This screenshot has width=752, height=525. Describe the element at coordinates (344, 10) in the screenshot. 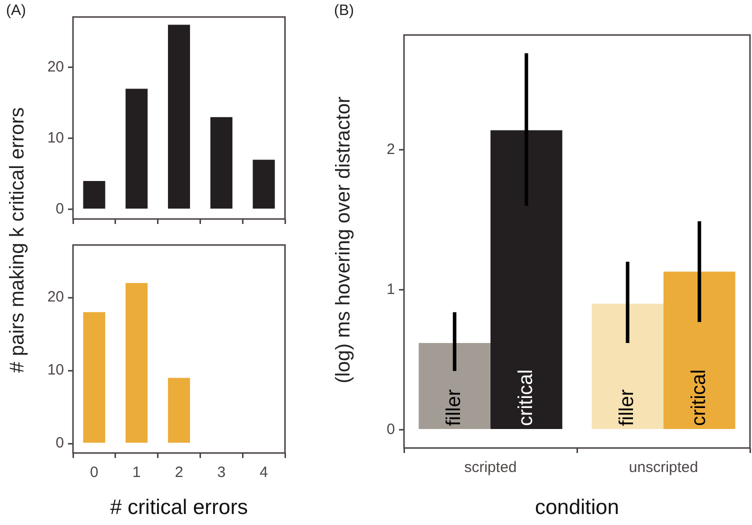

I see `chart-title: (B)` at that location.